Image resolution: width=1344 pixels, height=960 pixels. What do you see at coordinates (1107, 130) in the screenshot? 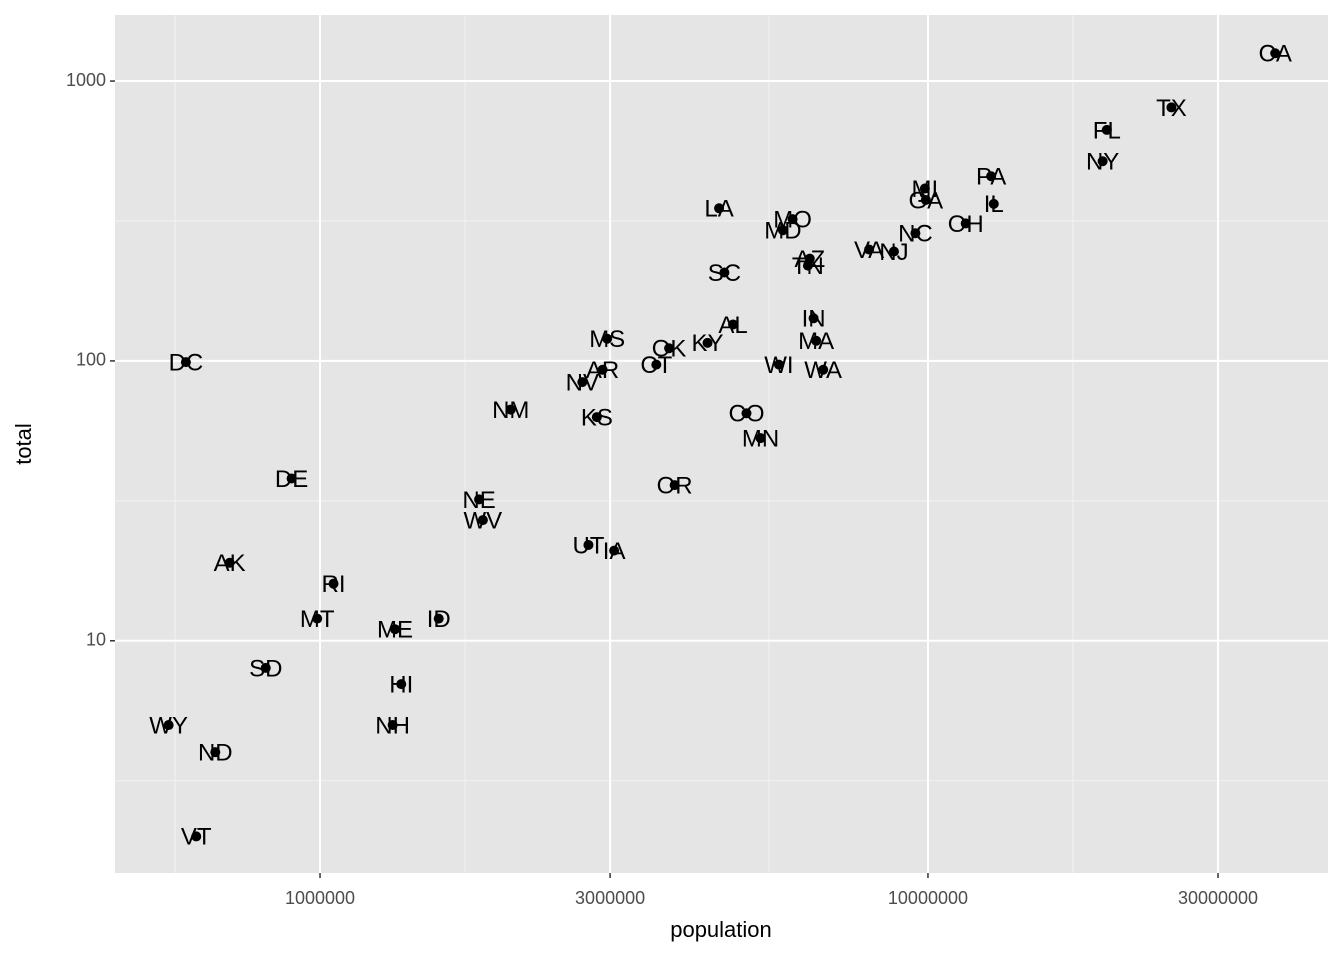
I see `point-label: FL` at bounding box center [1107, 130].